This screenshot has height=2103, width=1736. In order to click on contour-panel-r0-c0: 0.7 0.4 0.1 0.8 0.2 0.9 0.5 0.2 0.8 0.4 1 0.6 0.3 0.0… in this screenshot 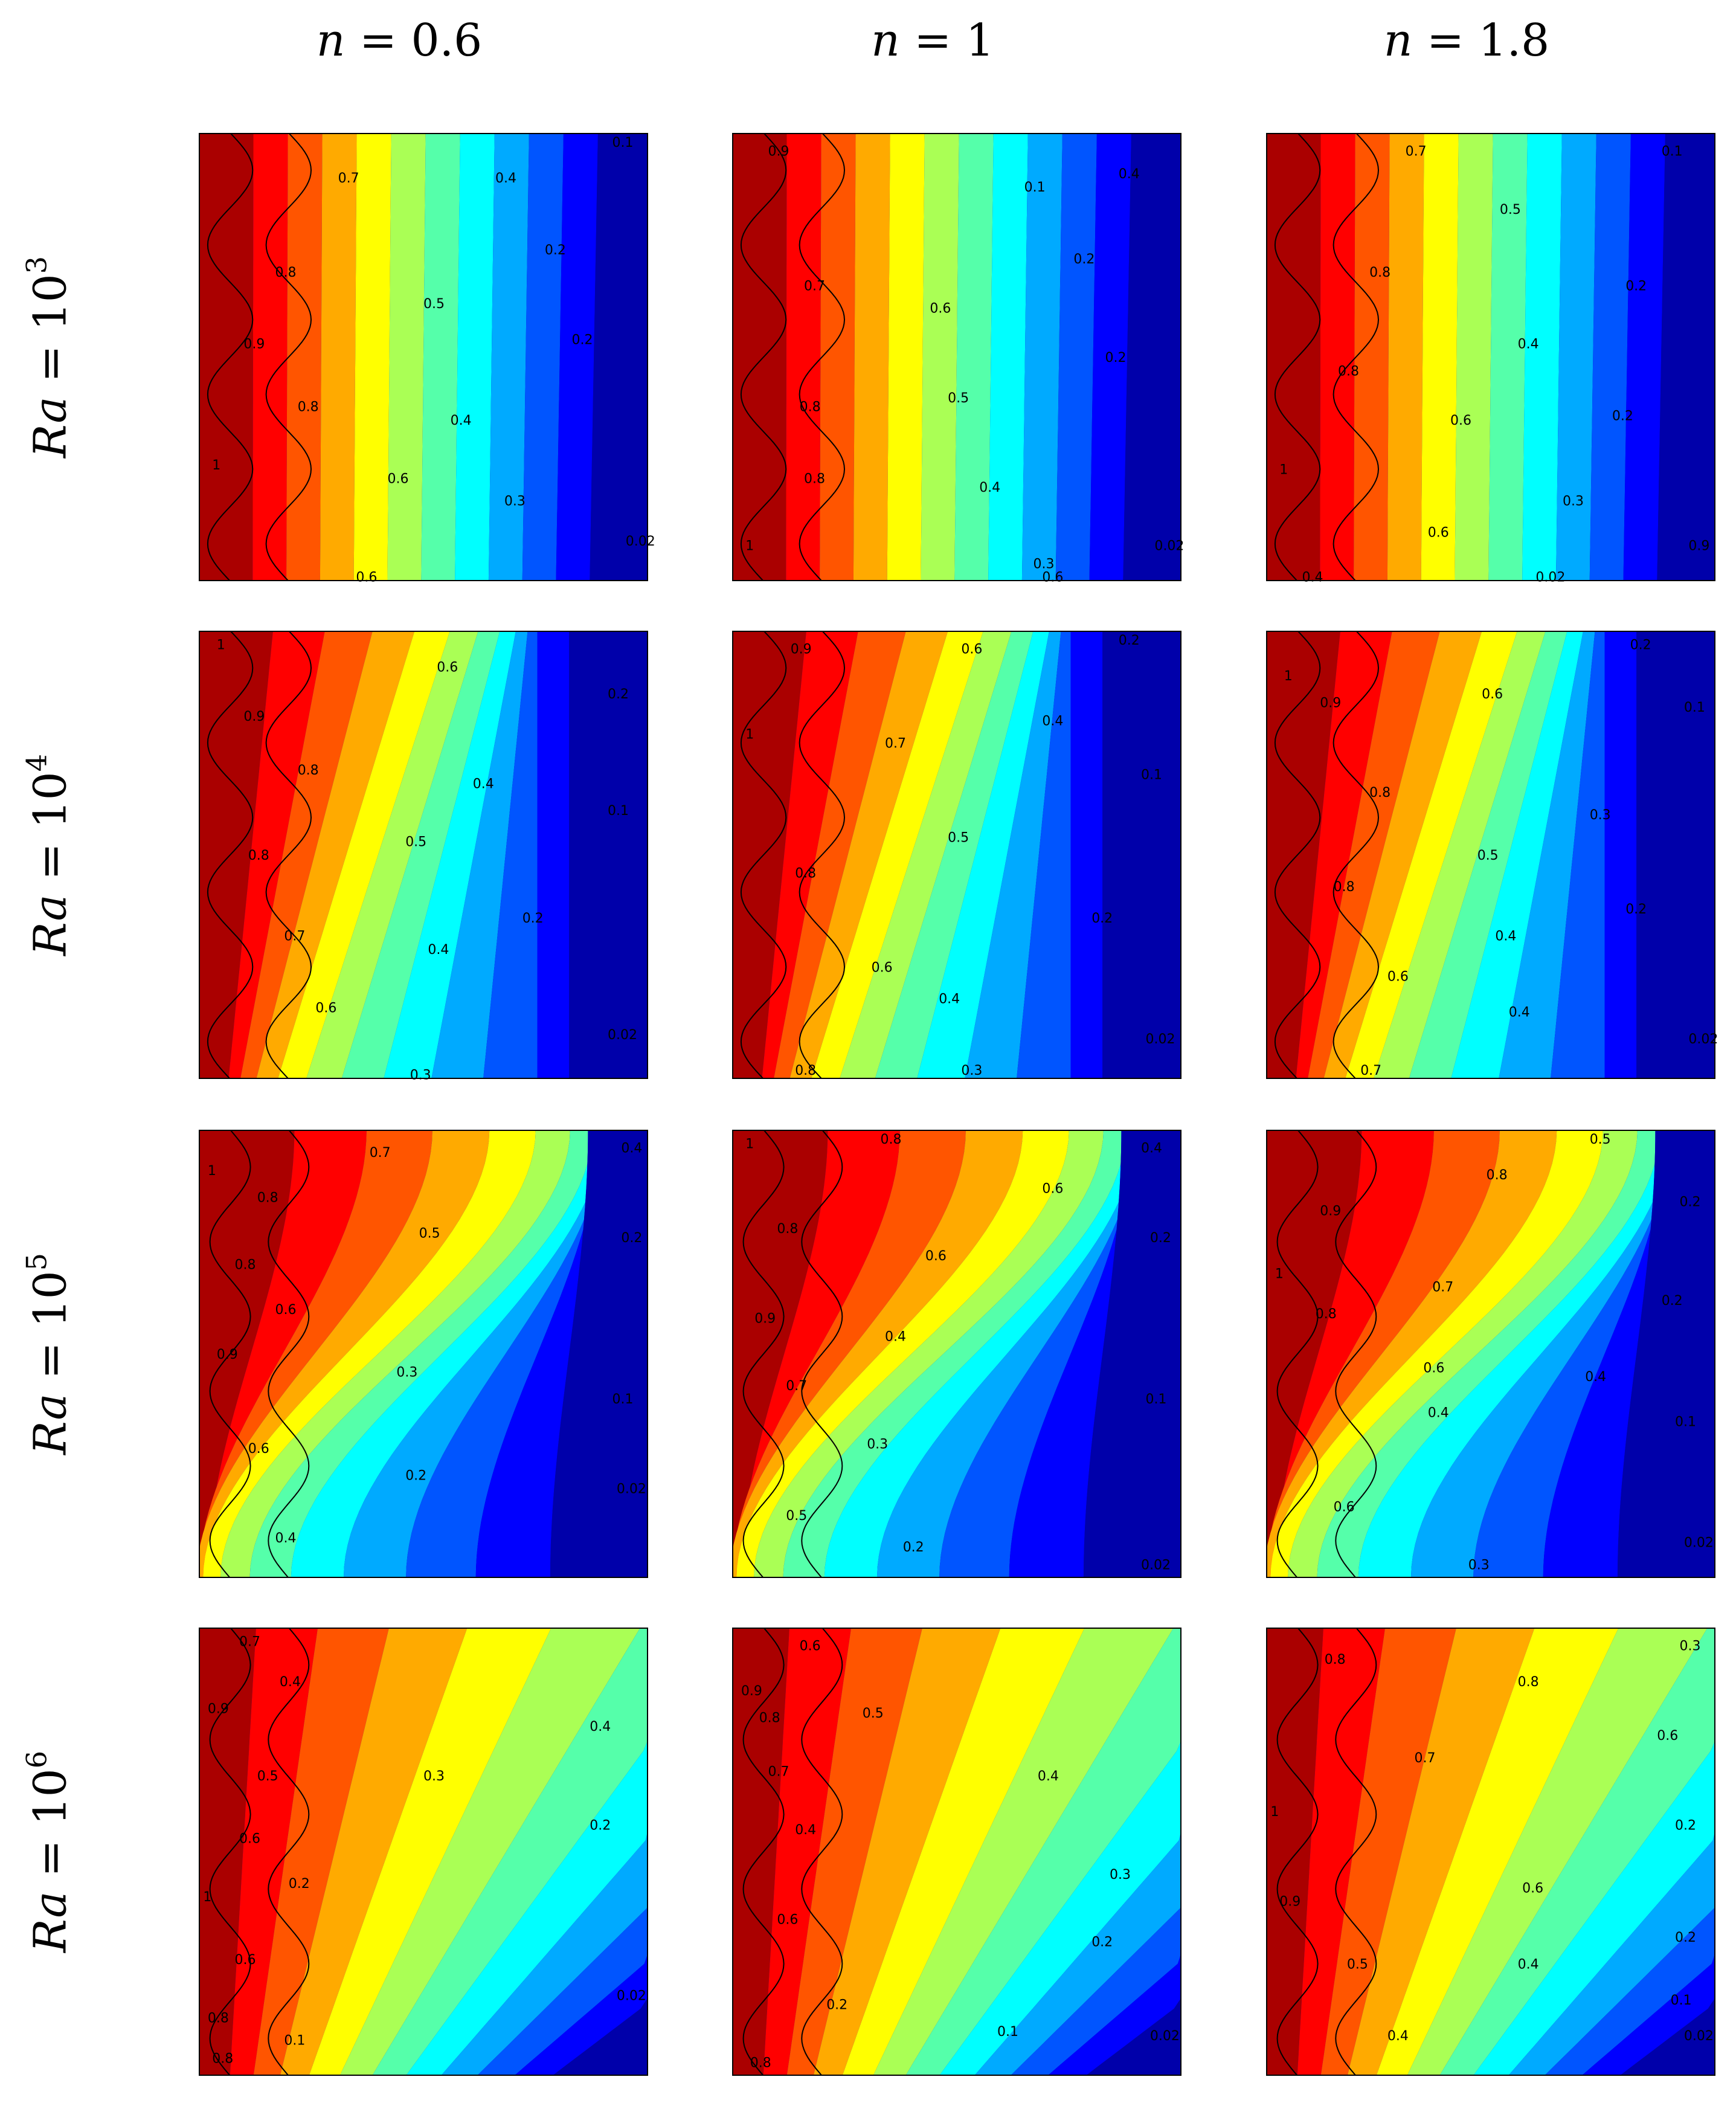, I will do `click(427, 359)`.